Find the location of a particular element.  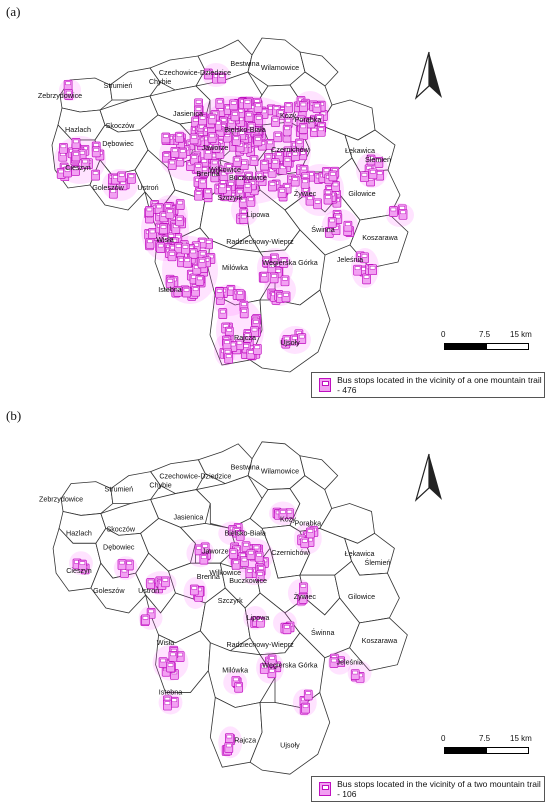

place-label: Wilkowice is located at coordinates (225, 169).